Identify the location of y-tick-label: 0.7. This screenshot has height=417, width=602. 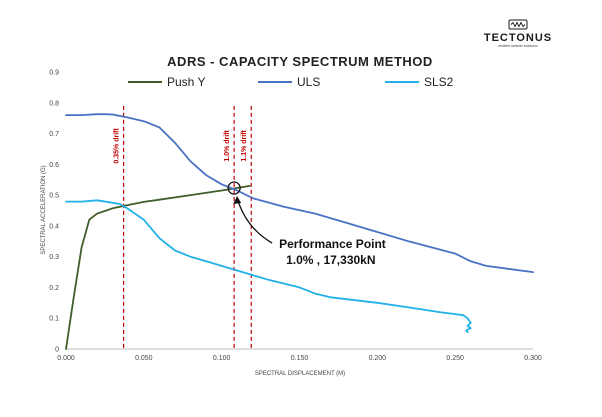
(54, 134).